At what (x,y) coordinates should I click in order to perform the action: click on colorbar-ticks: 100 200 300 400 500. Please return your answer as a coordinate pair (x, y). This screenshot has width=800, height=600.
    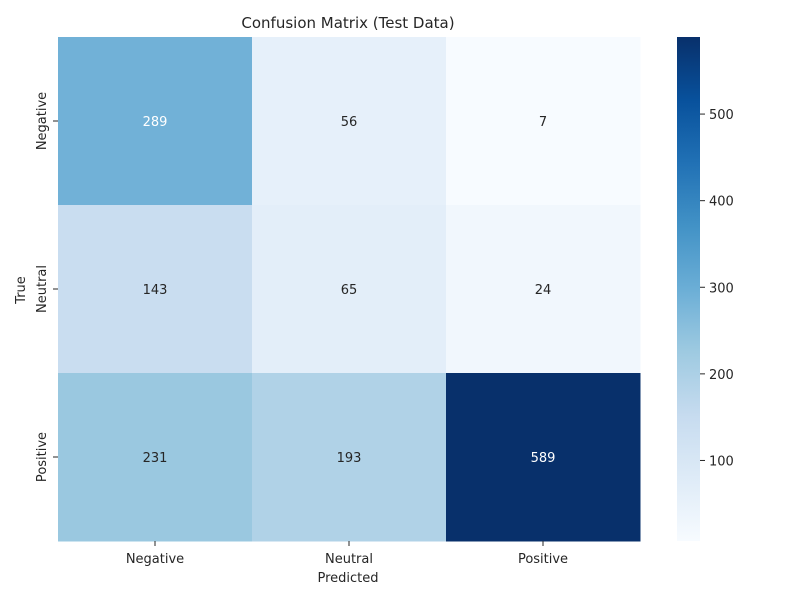
    Looking at the image, I should click on (717, 288).